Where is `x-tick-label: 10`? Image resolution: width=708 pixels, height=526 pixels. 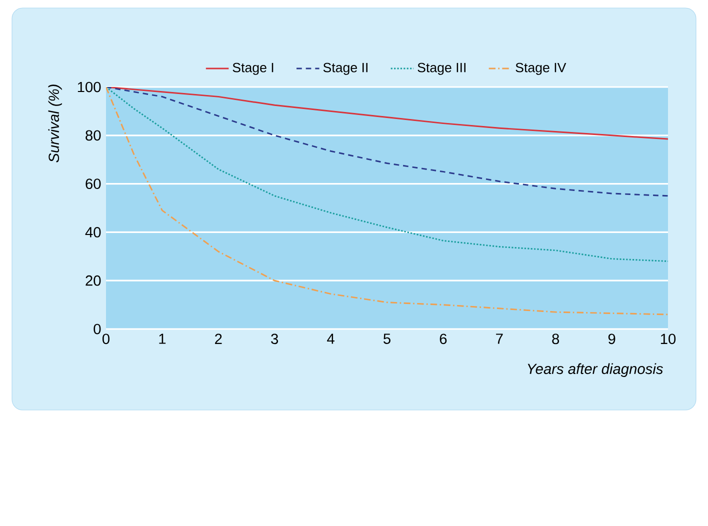
x-tick-label: 10 is located at coordinates (668, 339).